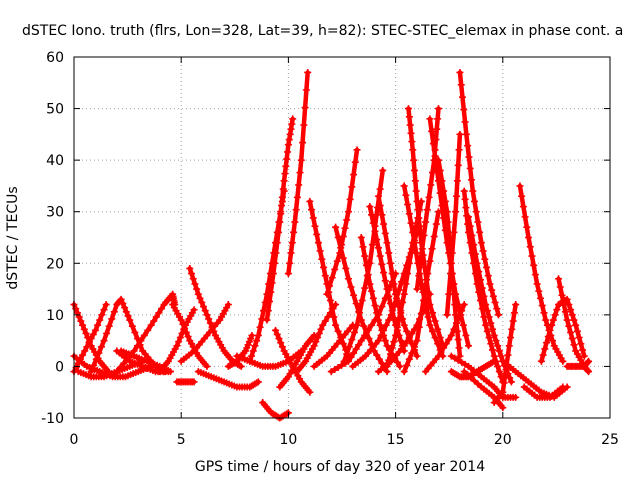 The image size is (640, 484). I want to click on x-tick-label: 20, so click(503, 440).